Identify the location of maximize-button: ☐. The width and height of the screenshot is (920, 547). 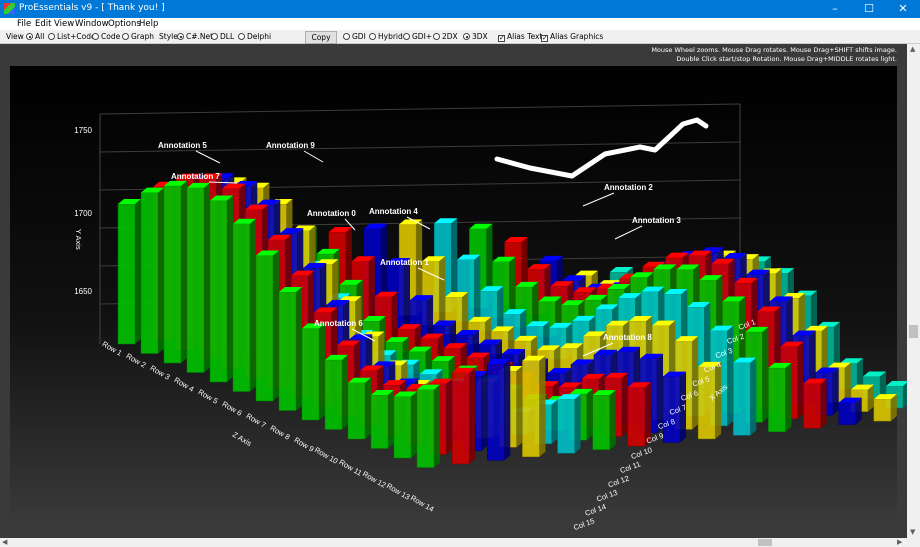
(869, 8).